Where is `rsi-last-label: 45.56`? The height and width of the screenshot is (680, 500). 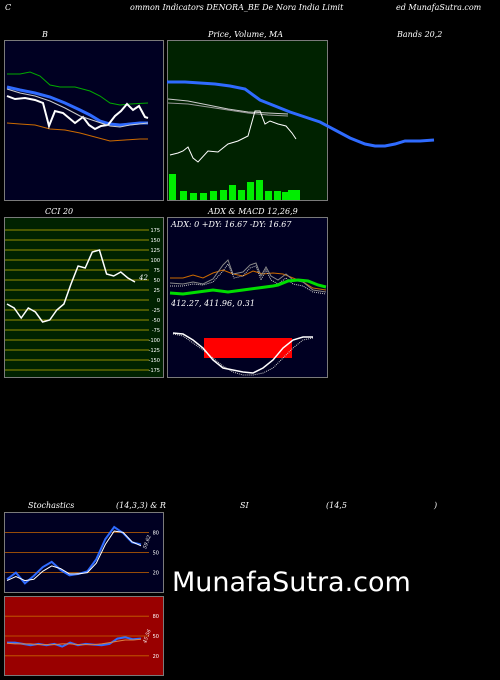
rsi-last-label: 45.56 is located at coordinates (147, 636).